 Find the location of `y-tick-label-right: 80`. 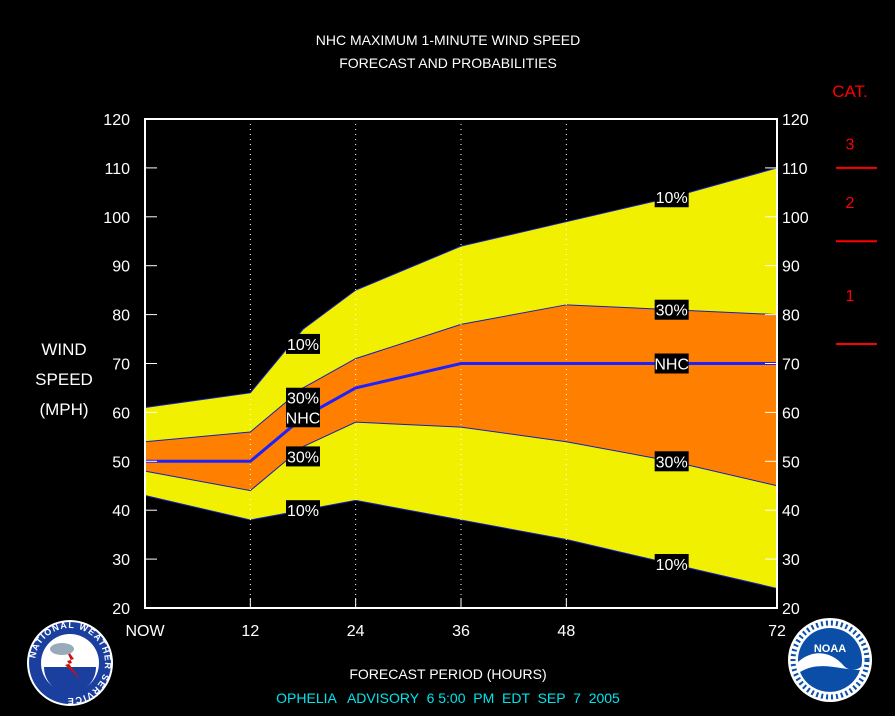

y-tick-label-right: 80 is located at coordinates (791, 316).